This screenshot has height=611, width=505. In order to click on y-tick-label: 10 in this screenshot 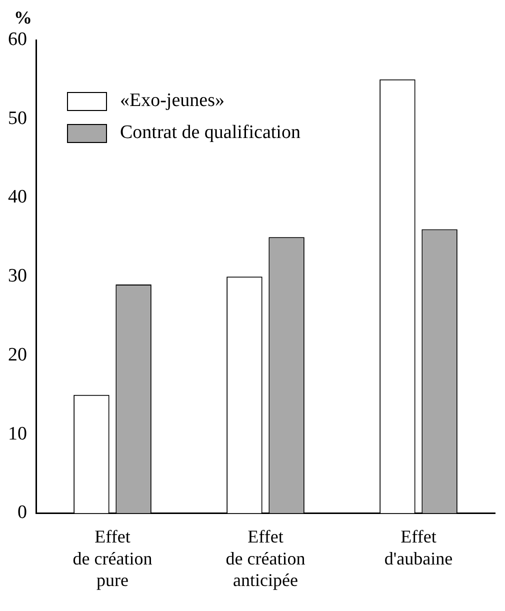, I will do `click(17, 433)`.